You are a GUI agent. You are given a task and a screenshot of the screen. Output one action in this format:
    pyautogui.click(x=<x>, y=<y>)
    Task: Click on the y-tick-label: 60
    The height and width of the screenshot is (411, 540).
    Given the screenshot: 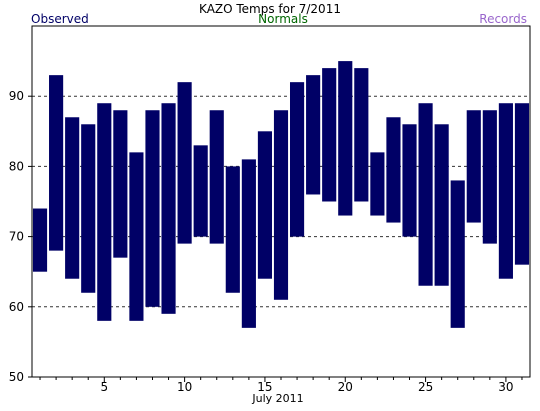 What is the action you would take?
    pyautogui.click(x=16, y=307)
    